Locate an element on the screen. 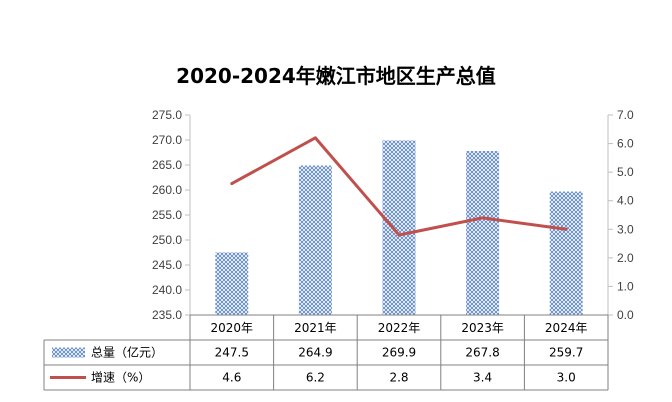 The height and width of the screenshot is (402, 672). chart-title: 2020-2024年嫩江市地区生产总值 is located at coordinates (336, 76).